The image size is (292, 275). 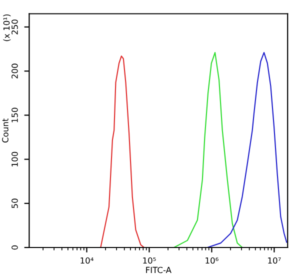 What do you see at coordinates (212, 260) in the screenshot?
I see `x-tick-label: 10⁶` at bounding box center [212, 260].